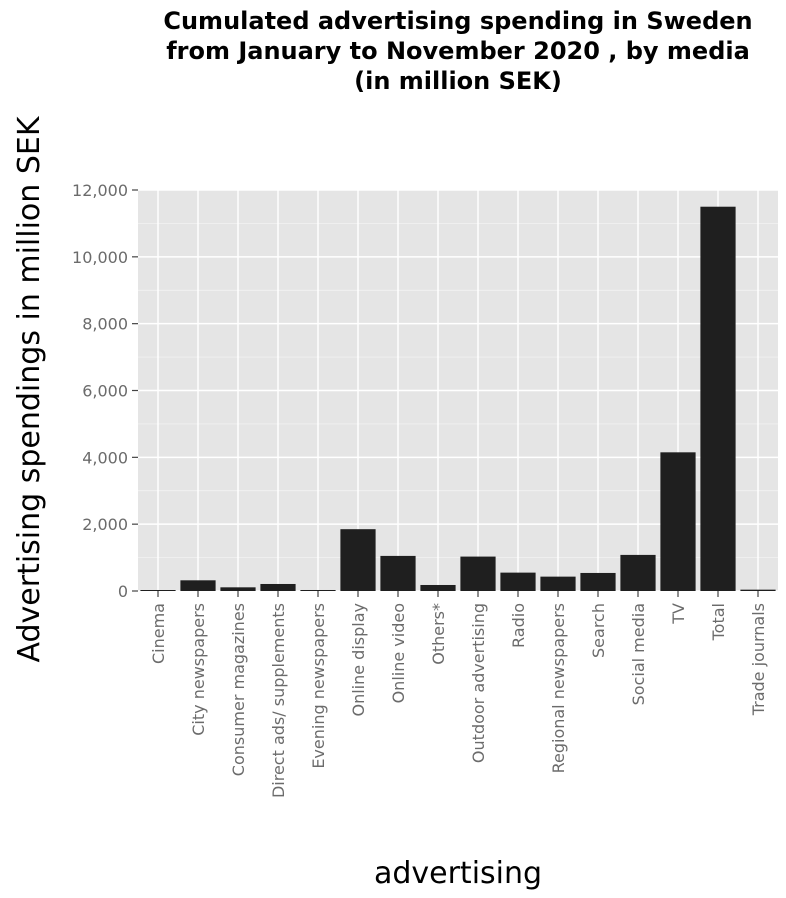 This screenshot has height=898, width=786. I want to click on x-tick-label: Direct ads/ supplements, so click(278, 700).